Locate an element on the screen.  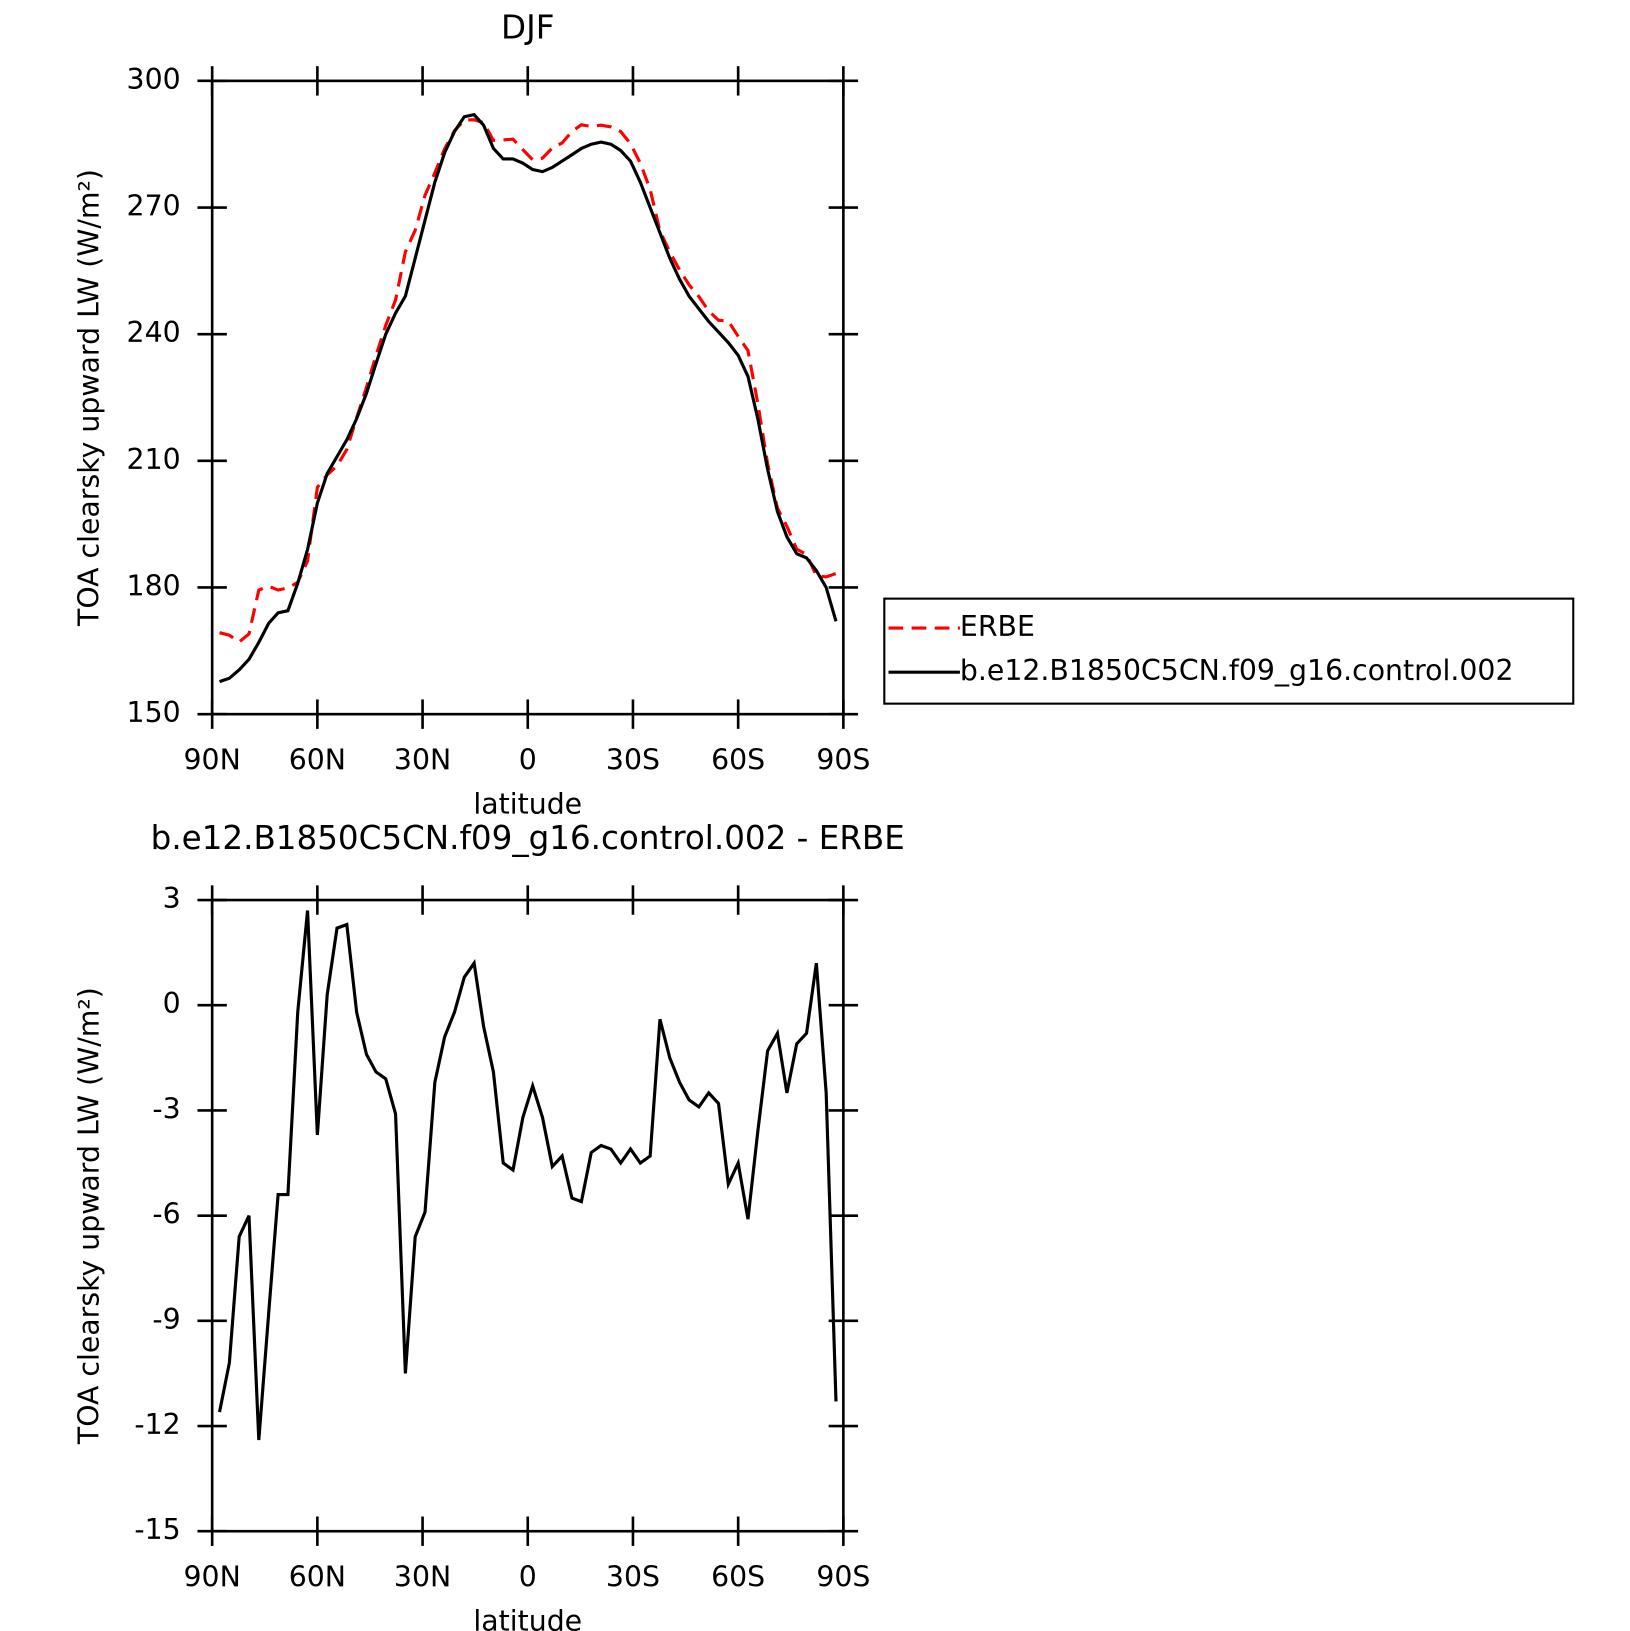
y-tick-label: -3 is located at coordinates (166, 1108).